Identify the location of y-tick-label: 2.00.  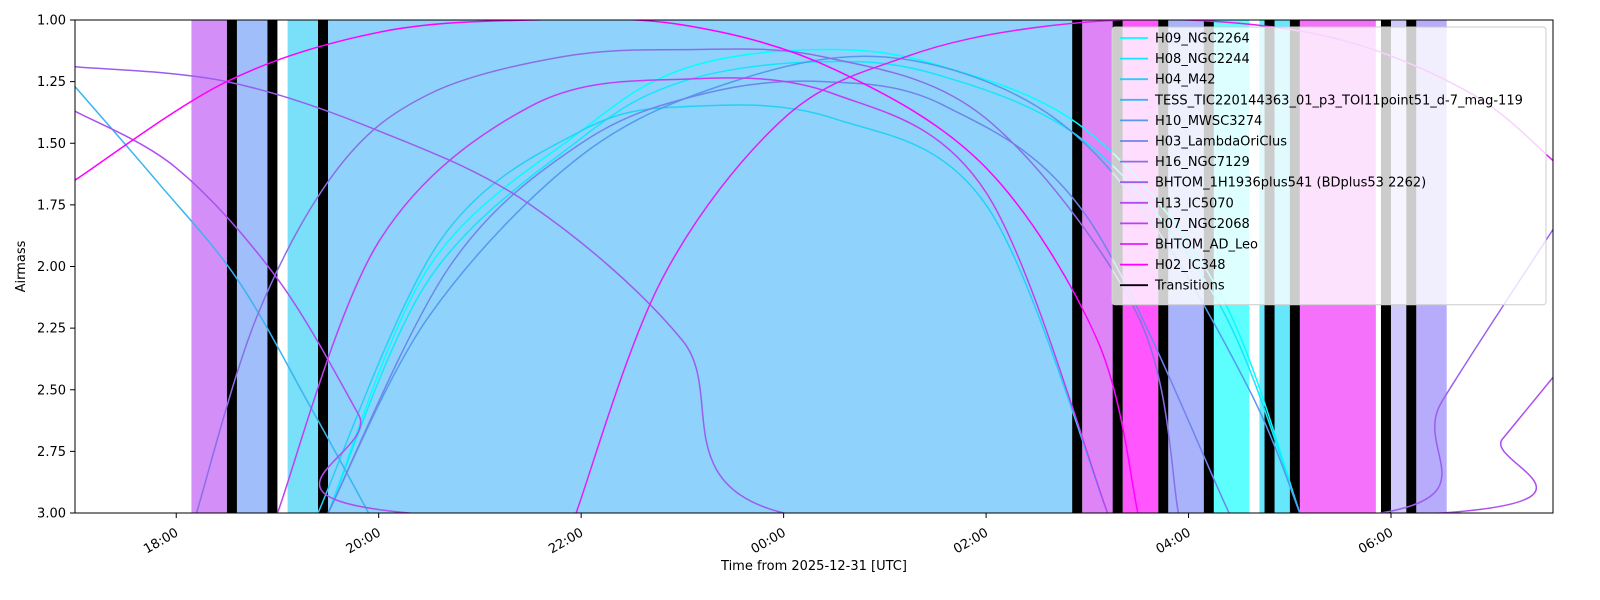
(51, 267).